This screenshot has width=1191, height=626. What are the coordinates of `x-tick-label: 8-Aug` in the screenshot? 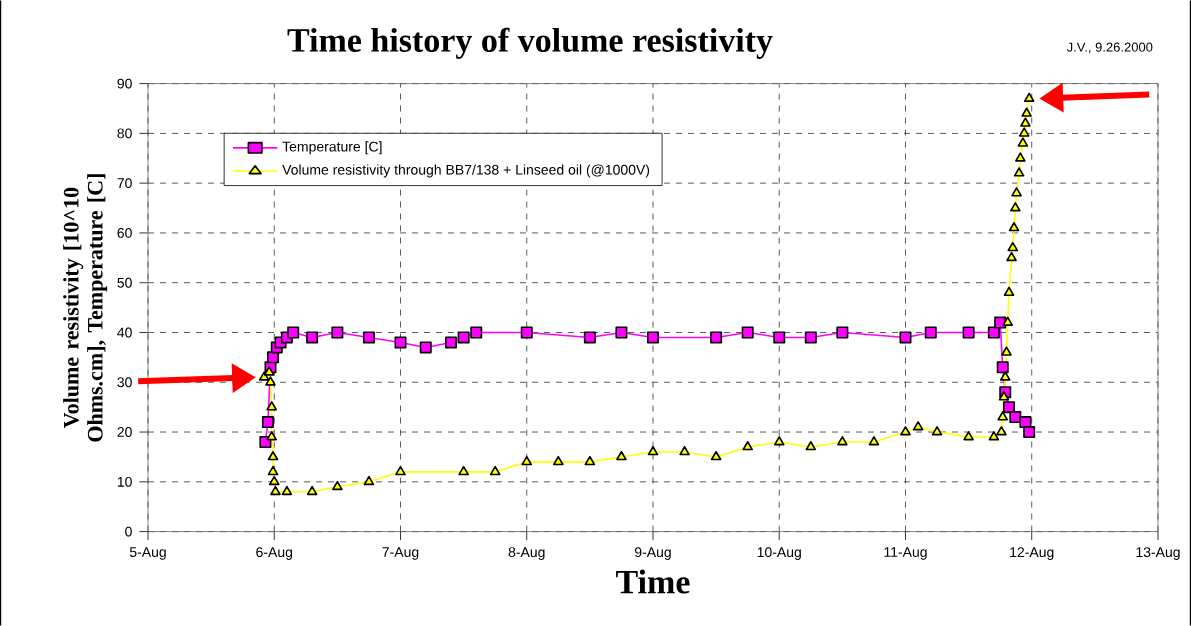 It's located at (526, 553).